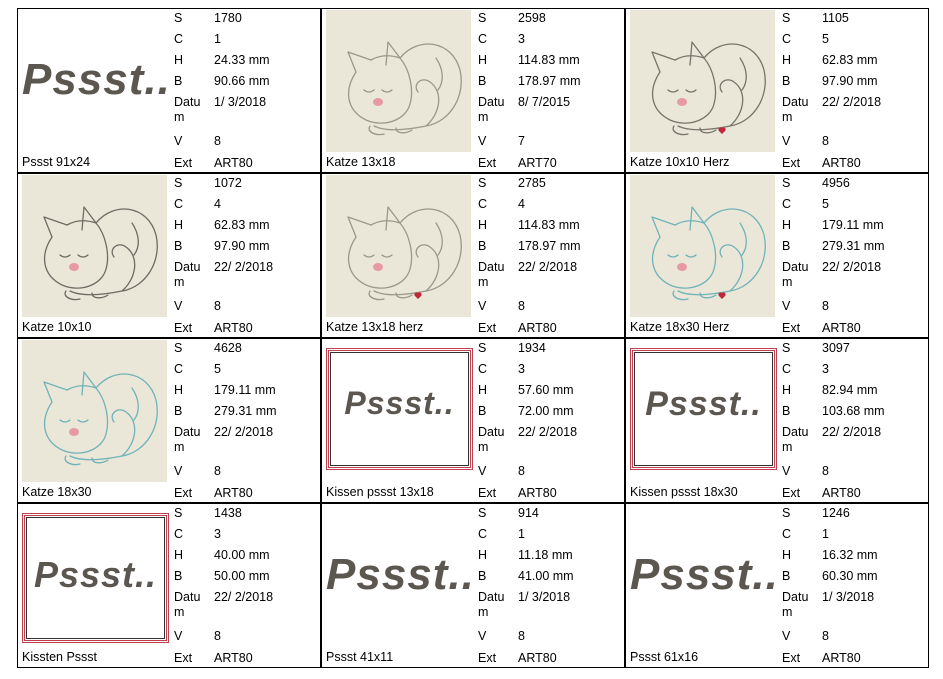 The width and height of the screenshot is (943, 679). I want to click on field-value: 1934, so click(532, 348).